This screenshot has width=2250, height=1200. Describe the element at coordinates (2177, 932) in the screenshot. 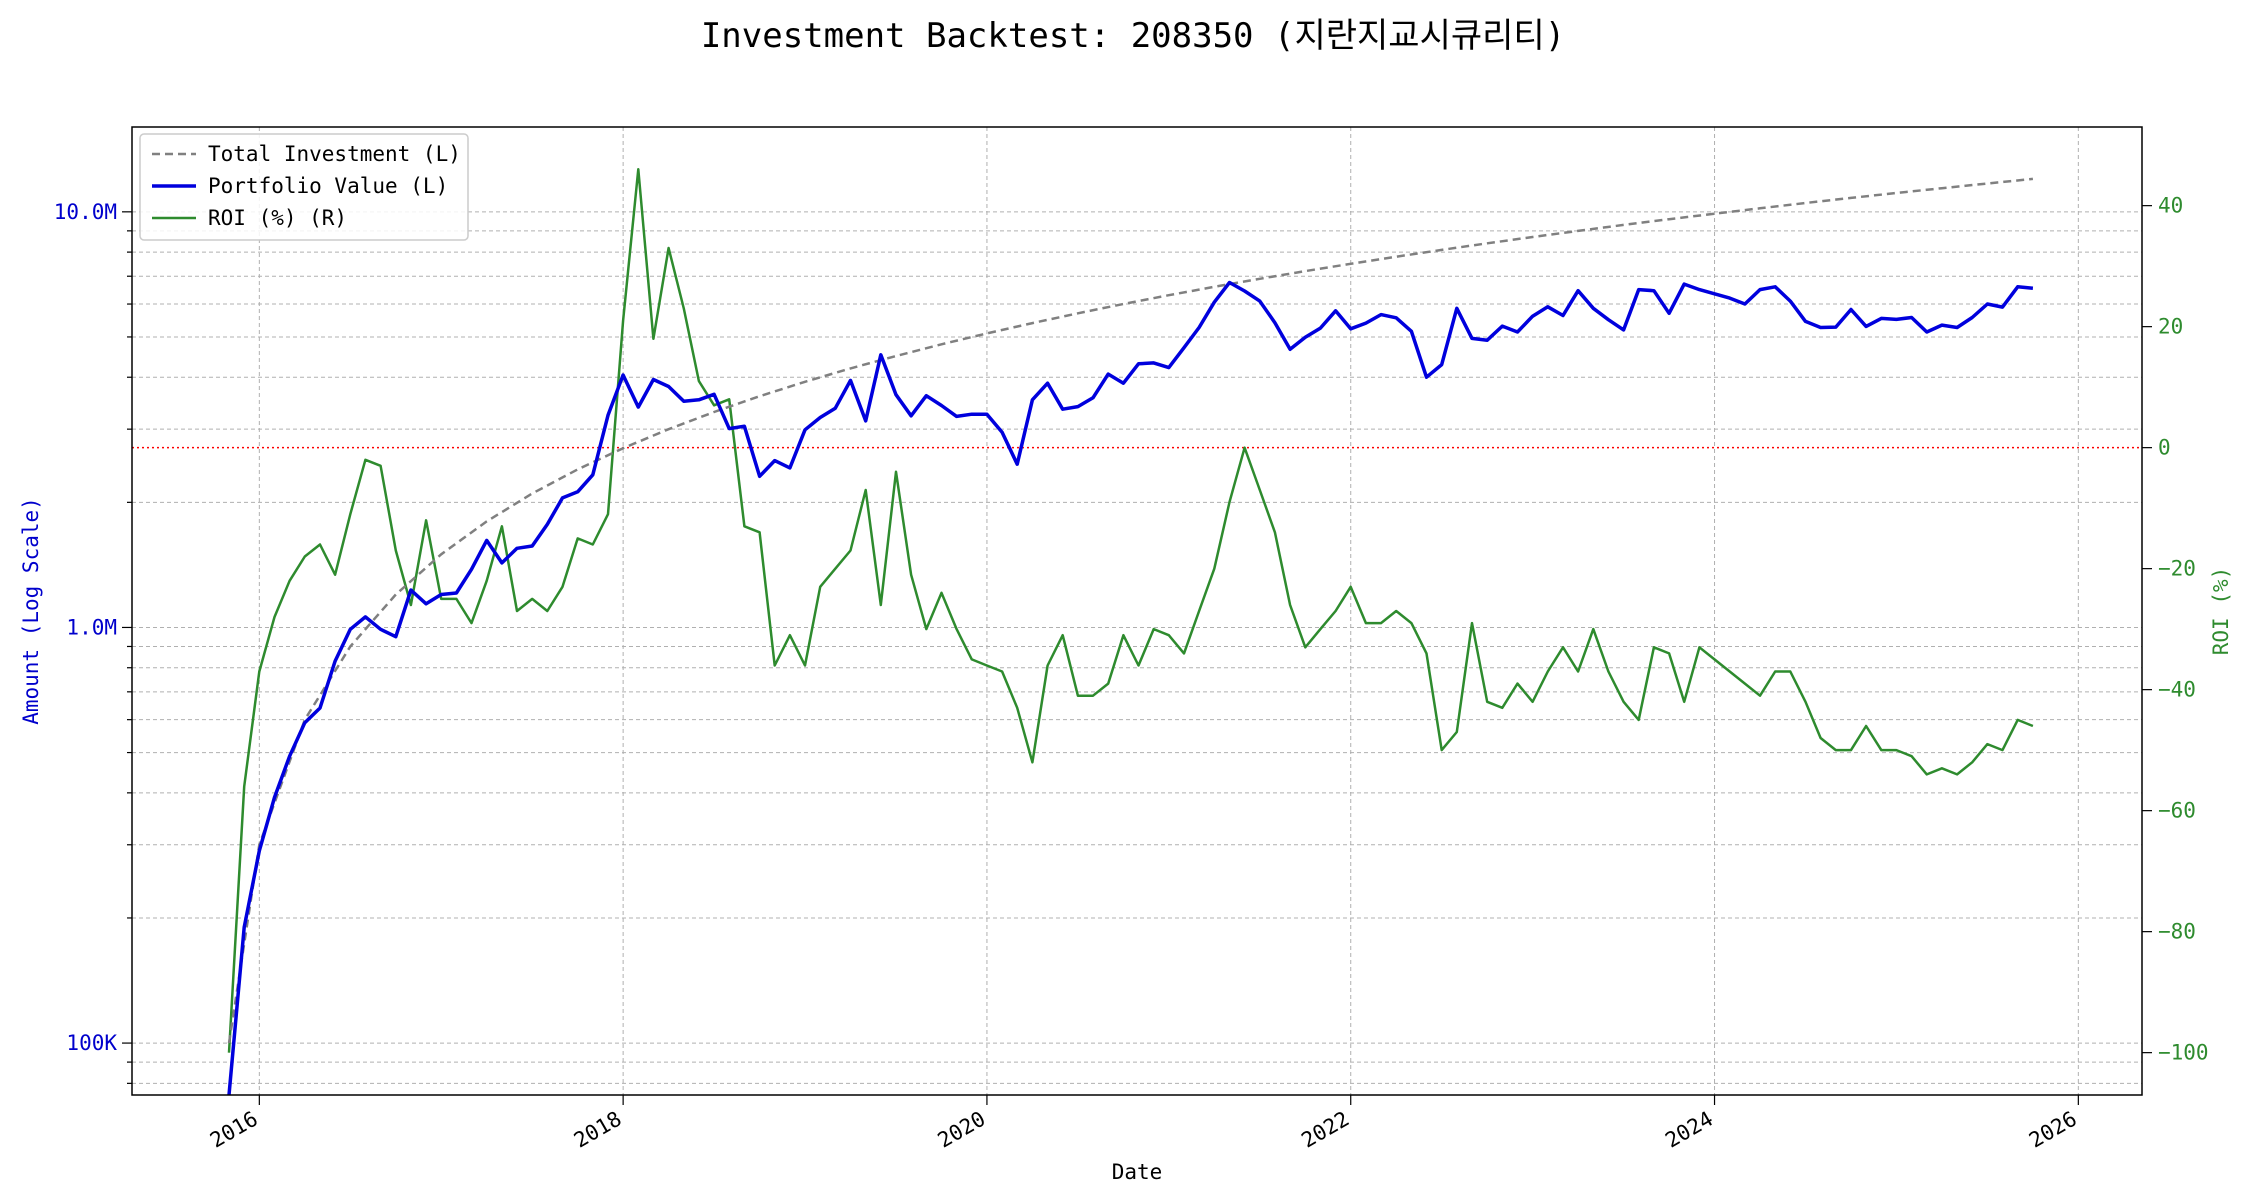

I see `right-tick-label: −80` at that location.